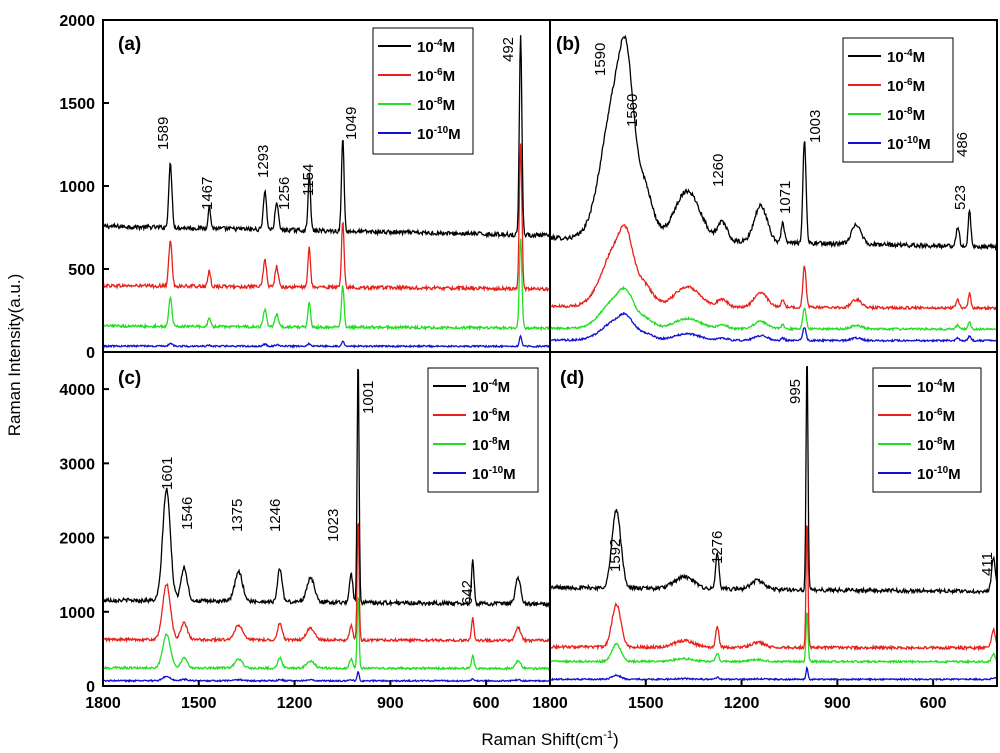  I want to click on y-tick-label: 4000, so click(77, 390).